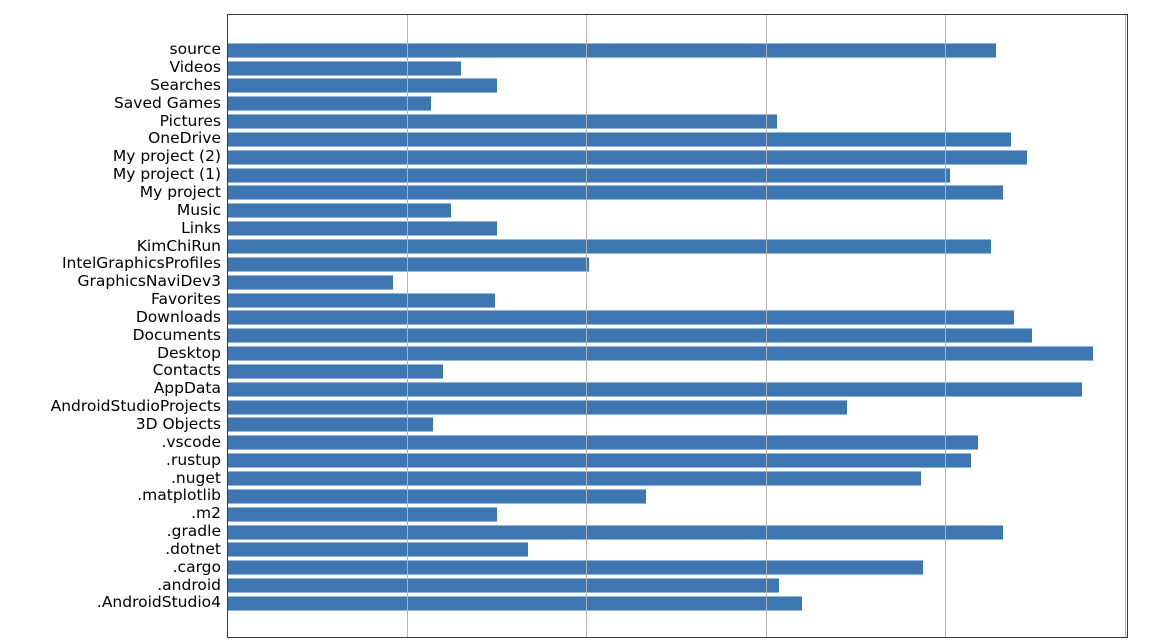 This screenshot has width=1161, height=640. What do you see at coordinates (178, 316) in the screenshot?
I see `y-tick-label: Downloads` at bounding box center [178, 316].